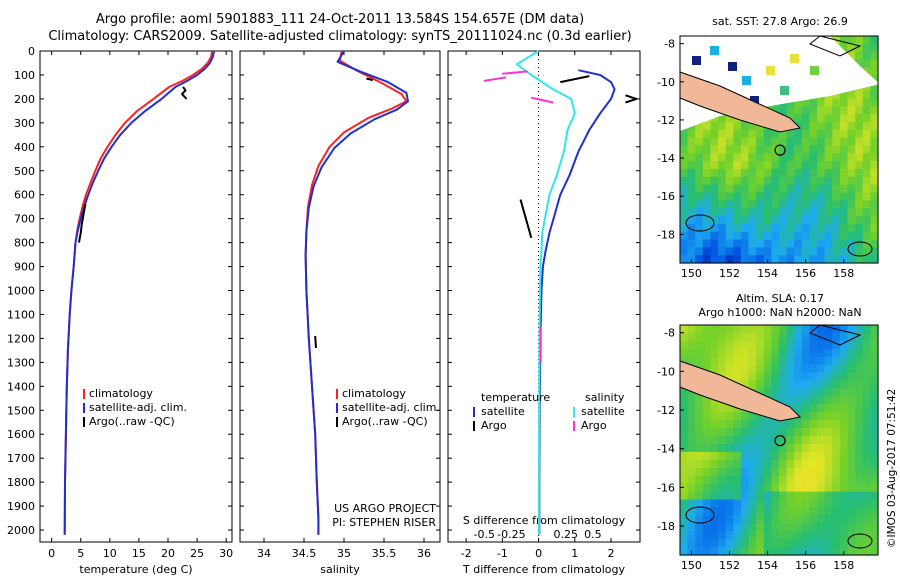  I want to click on depth-tick-label: 800, so click(24, 243).